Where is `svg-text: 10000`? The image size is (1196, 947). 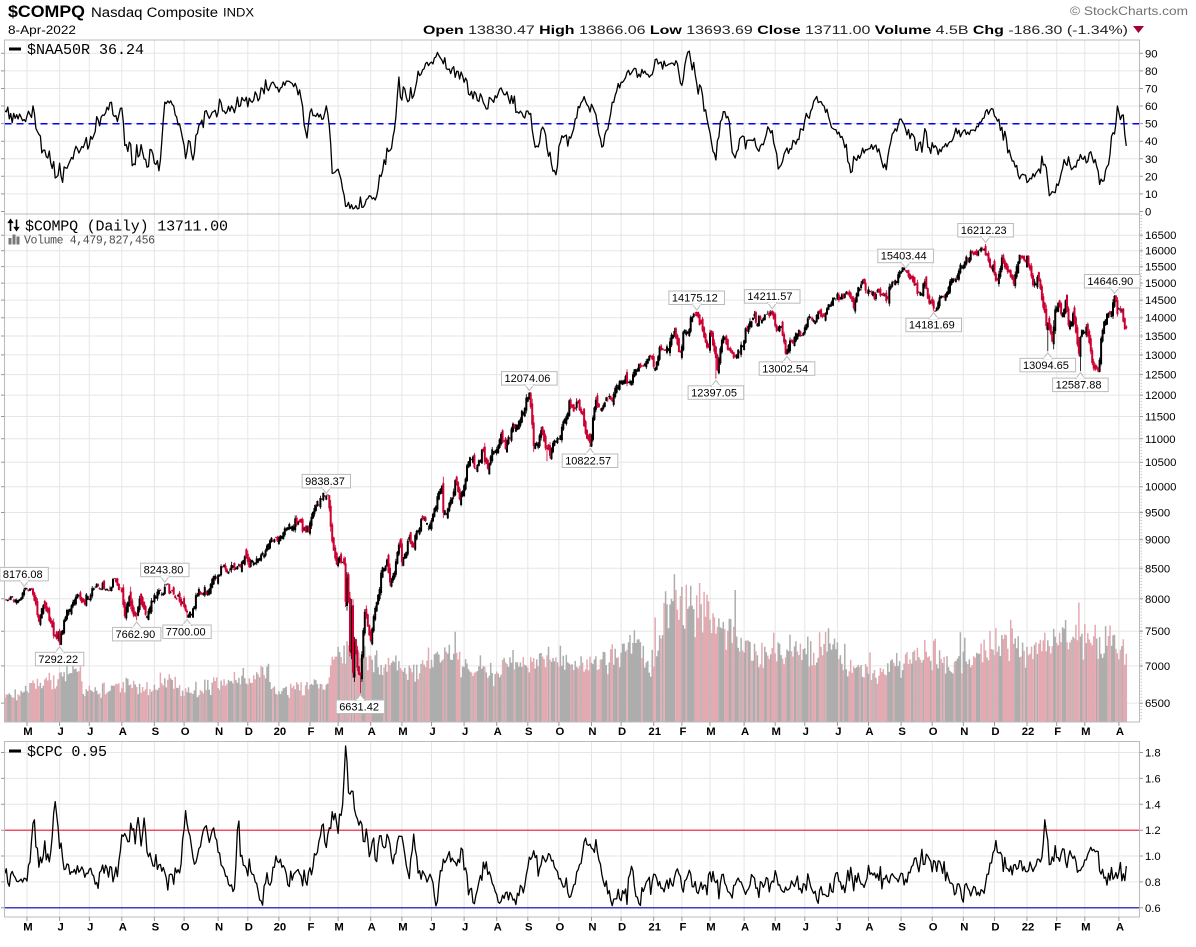
svg-text: 10000 is located at coordinates (1160, 488).